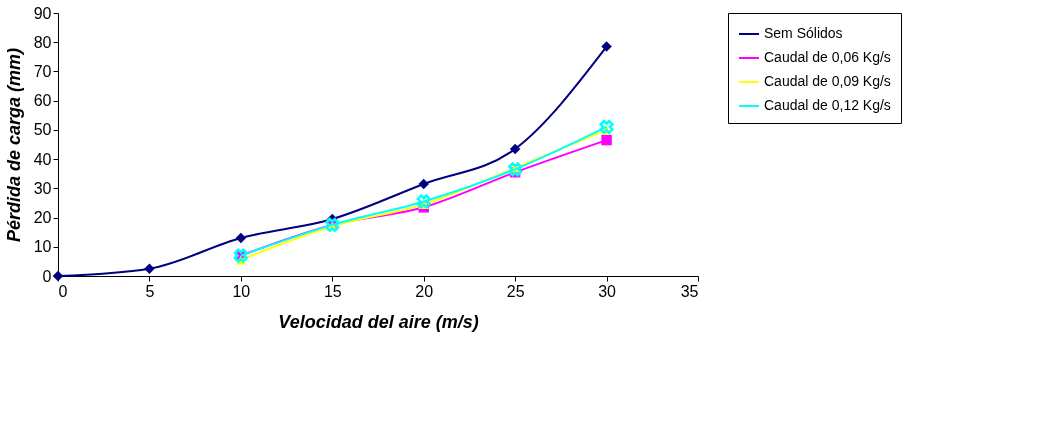 This screenshot has height=421, width=1052. I want to click on x-tick-label: 35, so click(689, 291).